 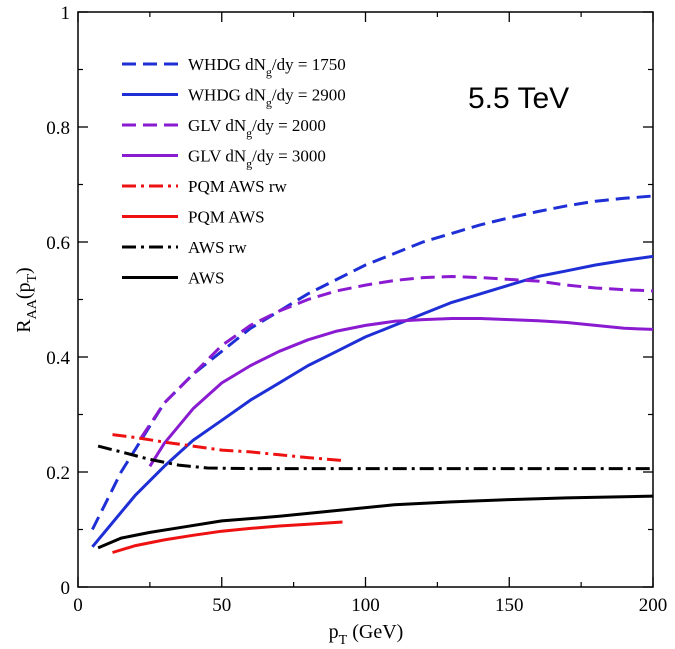 I want to click on y-tick-label: 0.2, so click(x=58, y=473).